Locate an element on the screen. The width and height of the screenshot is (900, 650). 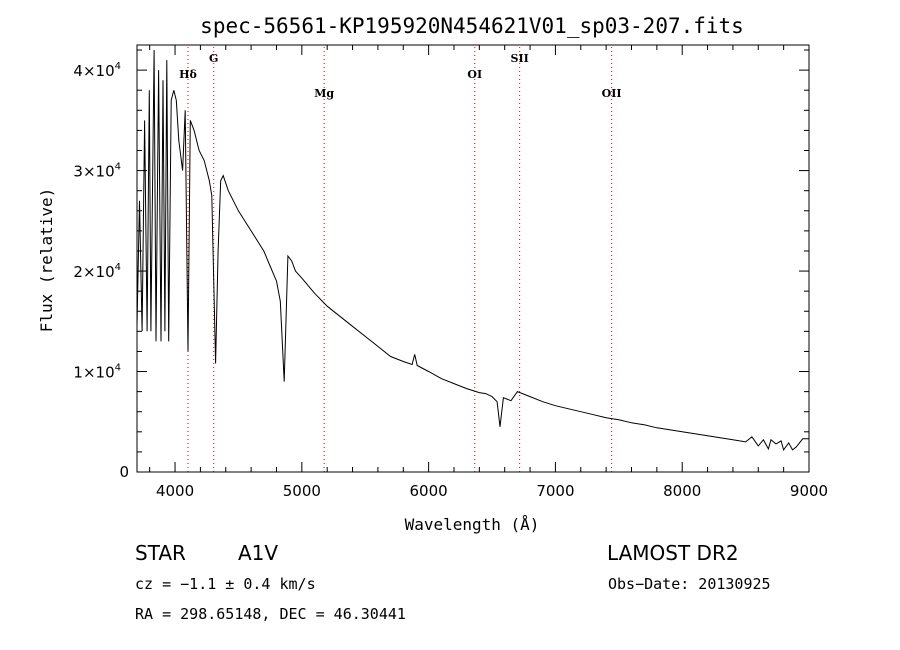
observation-date: Obs−Date: 20130925 is located at coordinates (689, 584).